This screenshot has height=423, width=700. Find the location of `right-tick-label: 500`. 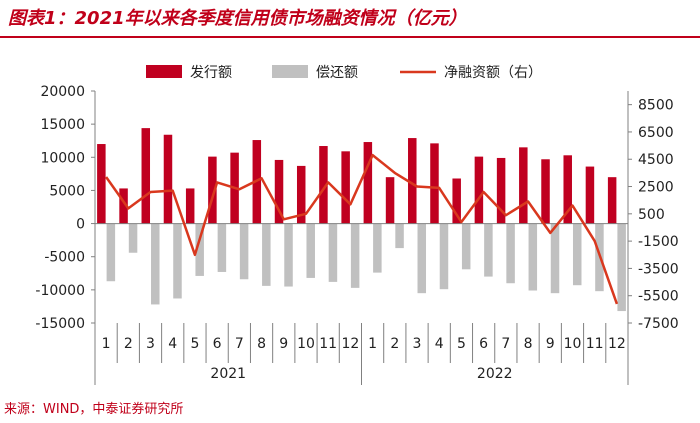

right-tick-label: 500 is located at coordinates (651, 215).